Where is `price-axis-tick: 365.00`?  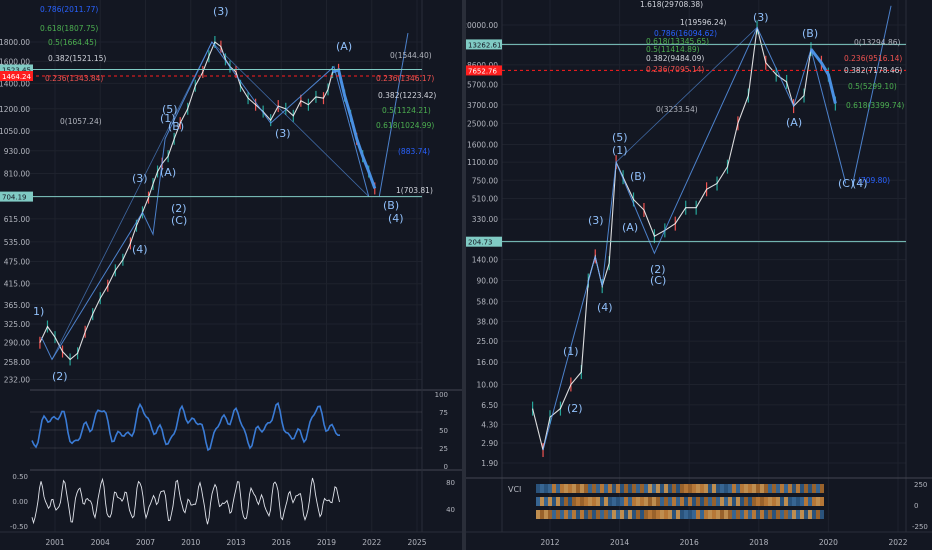
price-axis-tick: 365.00 is located at coordinates (17, 305).